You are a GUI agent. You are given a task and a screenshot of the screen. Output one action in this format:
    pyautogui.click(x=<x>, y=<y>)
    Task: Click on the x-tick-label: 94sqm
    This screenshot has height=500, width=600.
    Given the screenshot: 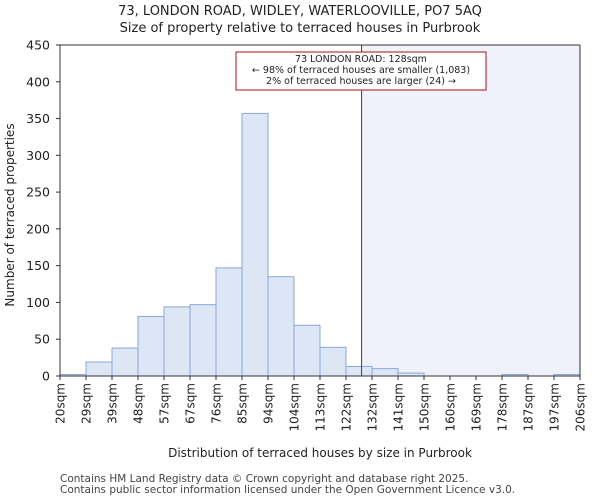 What is the action you would take?
    pyautogui.click(x=269, y=403)
    